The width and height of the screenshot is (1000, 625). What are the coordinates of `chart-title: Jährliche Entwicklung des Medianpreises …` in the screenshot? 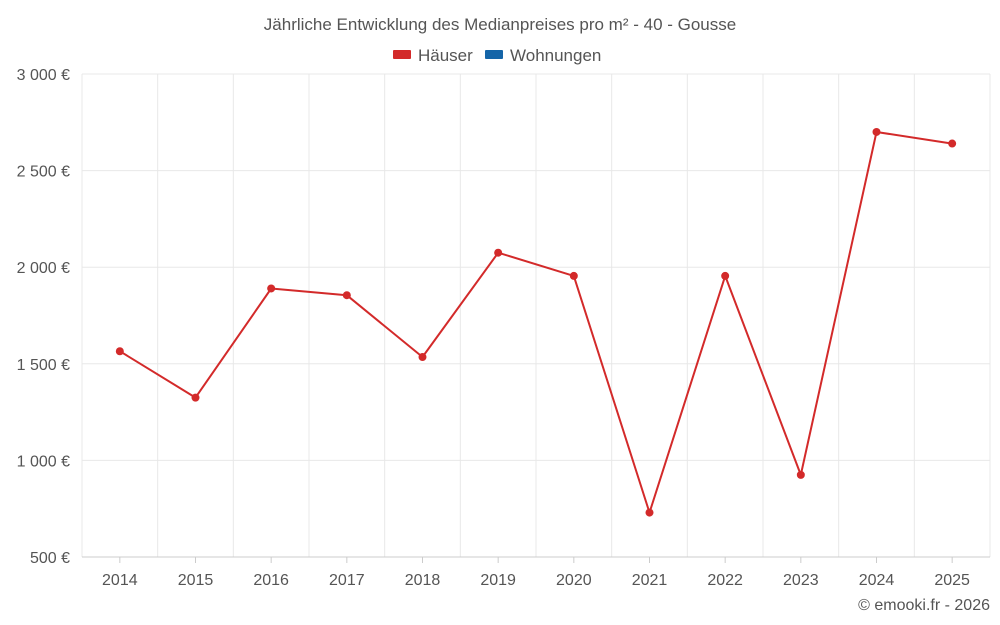 It's located at (500, 24).